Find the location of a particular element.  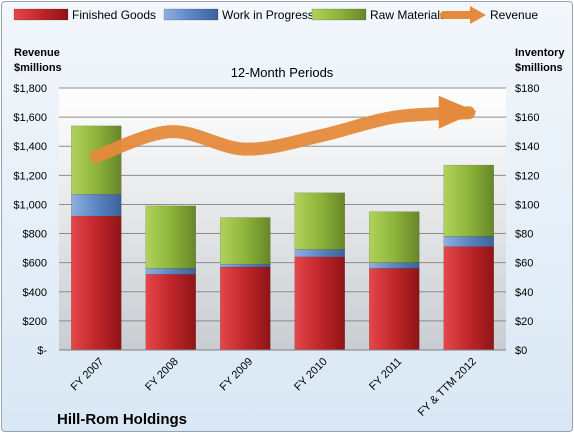

right-tick-label: $40 is located at coordinates (524, 293).